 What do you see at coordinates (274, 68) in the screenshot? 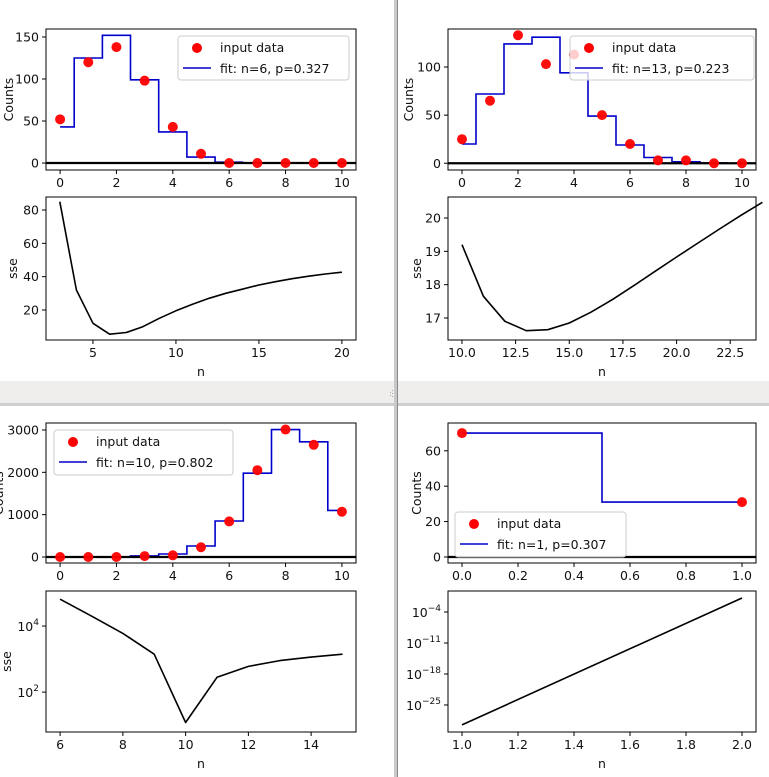
I see `legend-label-fit: fit: n=6, p=0.327` at bounding box center [274, 68].